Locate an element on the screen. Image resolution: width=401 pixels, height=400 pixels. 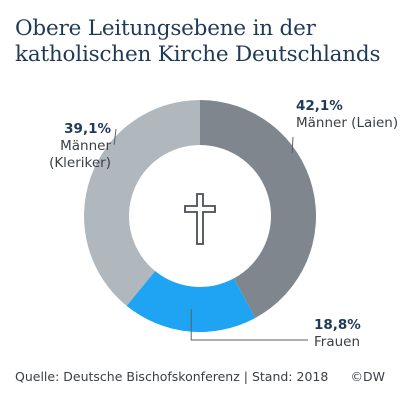
slice-name-maenner-kleriker-line-1: Männer is located at coordinates (85, 146).